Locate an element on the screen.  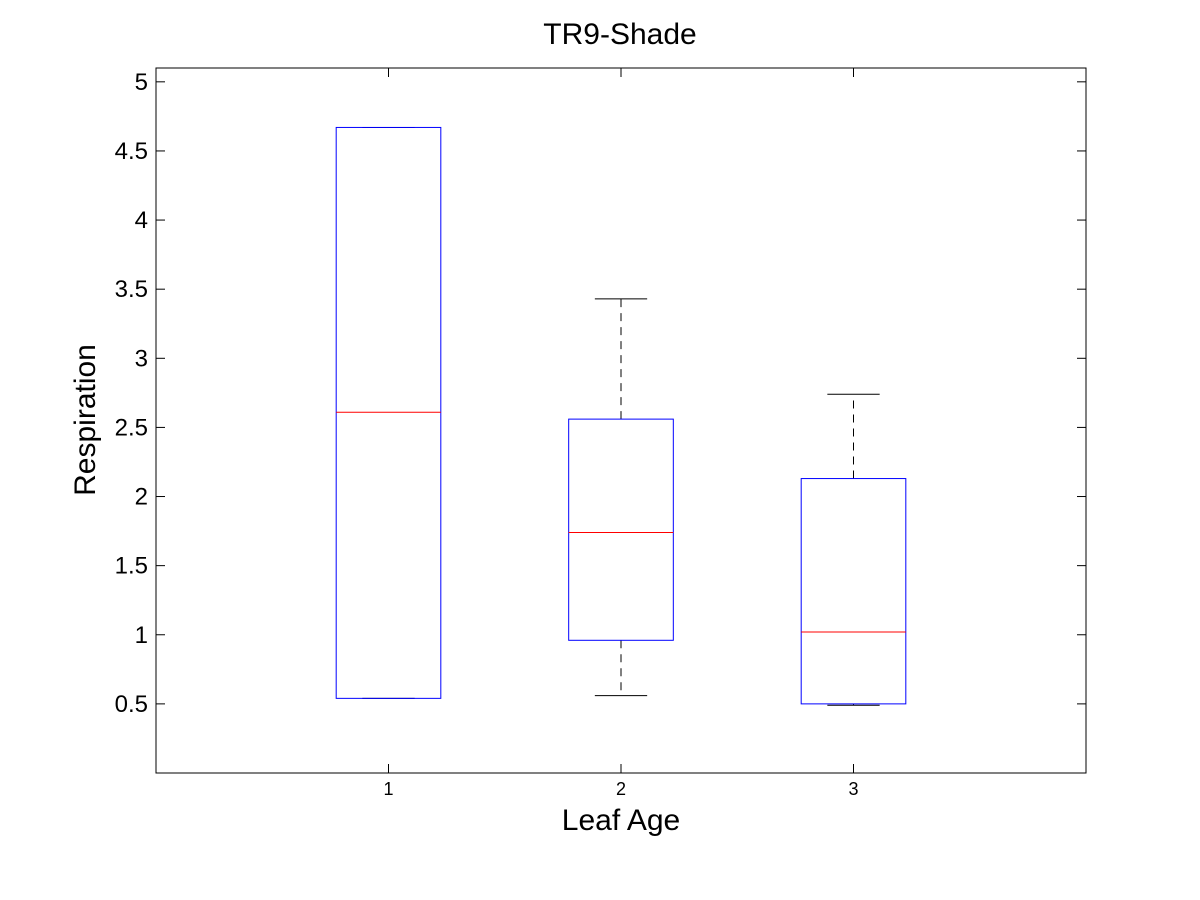
y-tick-label: 1.5 is located at coordinates (131, 566).